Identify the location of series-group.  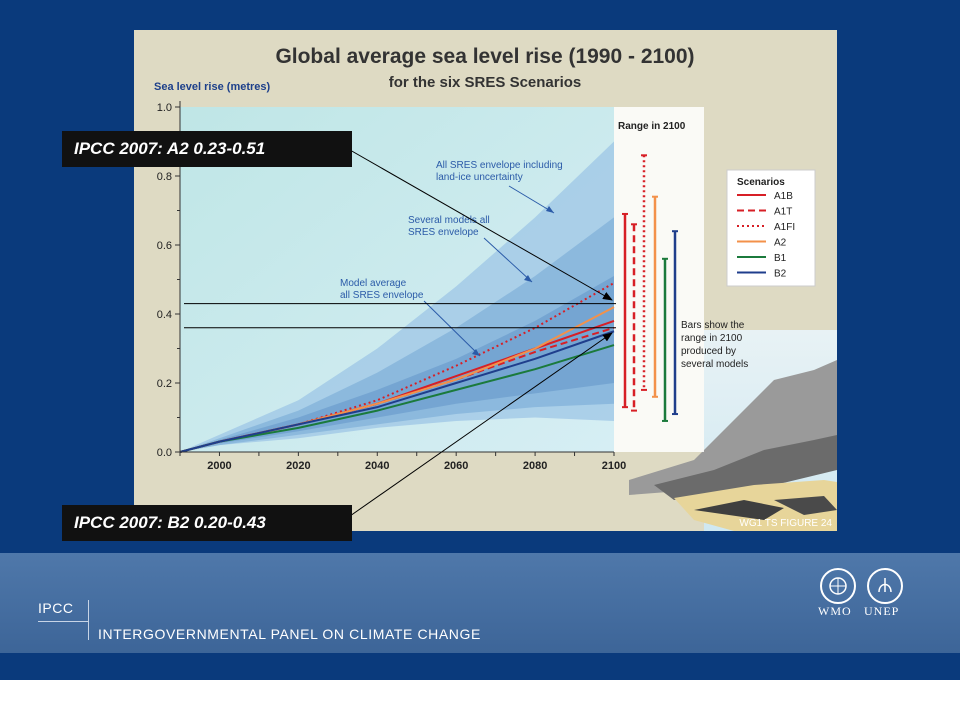
(397, 367).